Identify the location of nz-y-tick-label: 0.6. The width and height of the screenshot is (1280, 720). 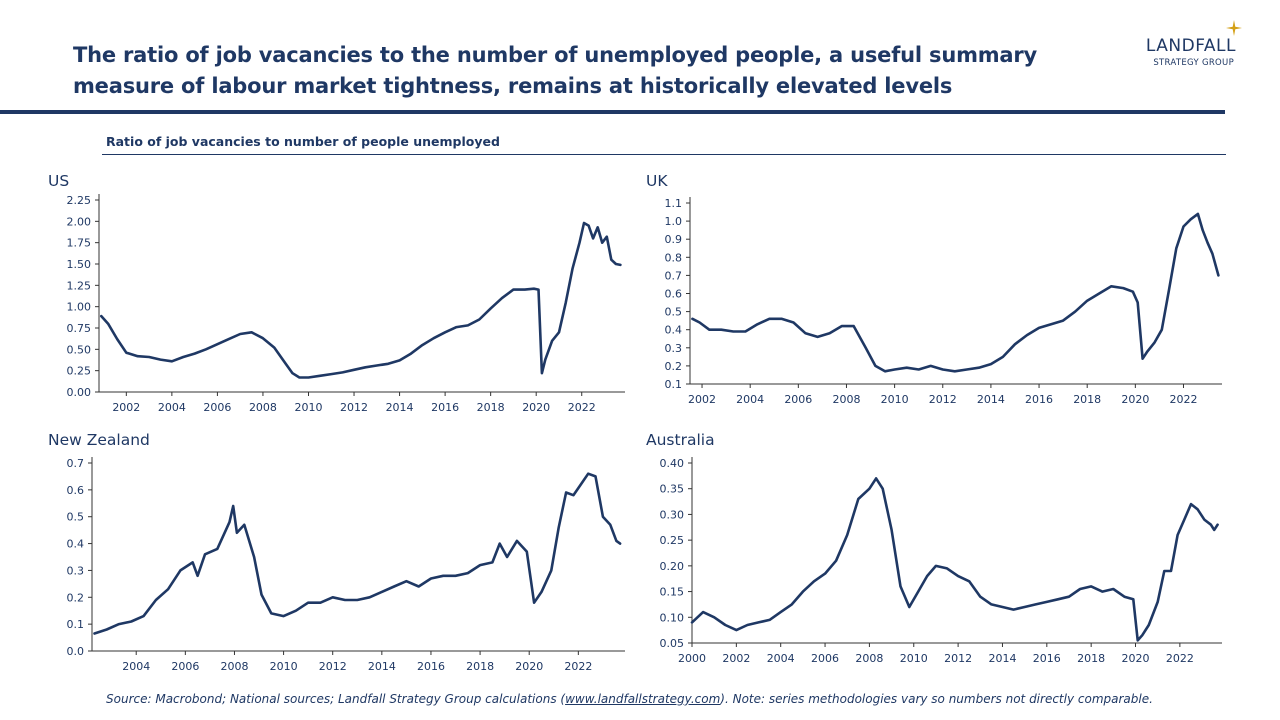
(76, 490).